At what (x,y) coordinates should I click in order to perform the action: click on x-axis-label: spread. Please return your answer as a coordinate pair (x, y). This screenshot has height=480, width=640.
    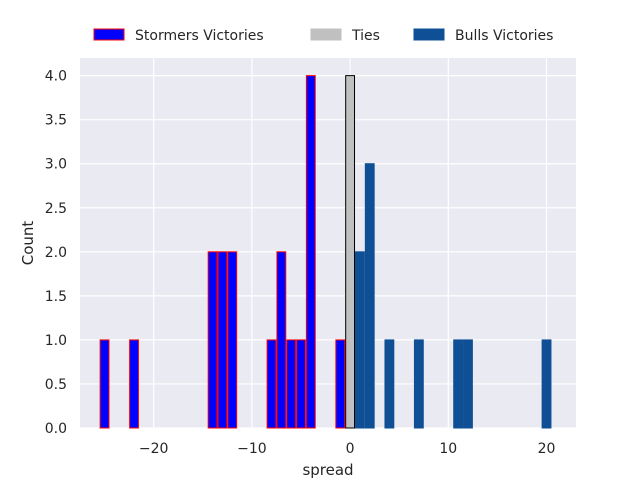
    Looking at the image, I should click on (327, 470).